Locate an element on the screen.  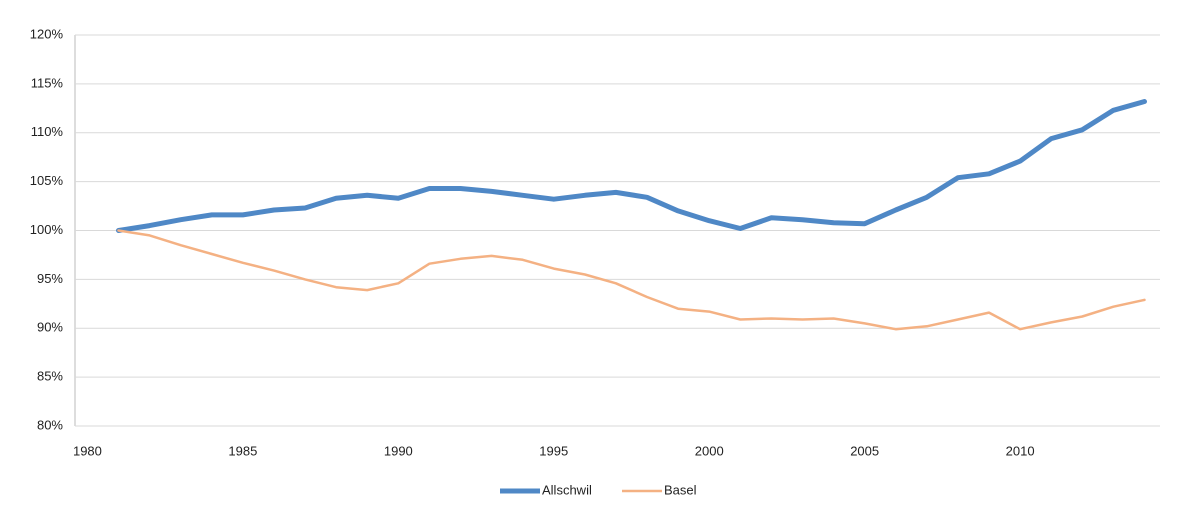
y-tick-label: 105% is located at coordinates (47, 180).